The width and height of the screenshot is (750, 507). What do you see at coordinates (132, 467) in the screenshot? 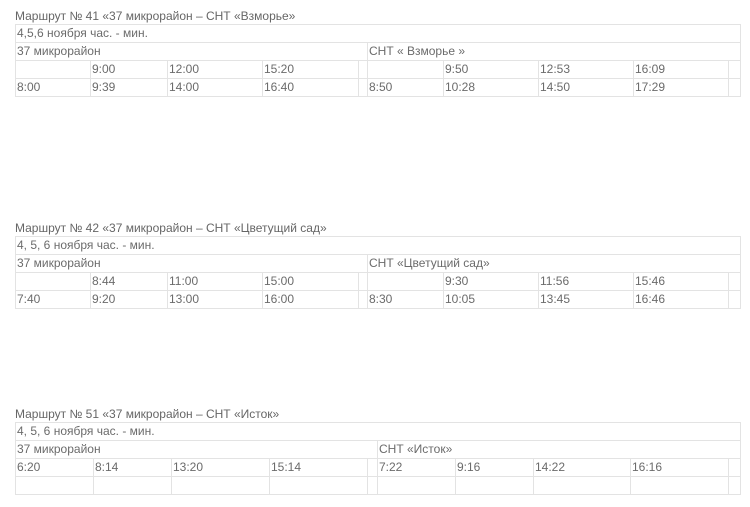
I see `departure-time: 8:14` at bounding box center [132, 467].